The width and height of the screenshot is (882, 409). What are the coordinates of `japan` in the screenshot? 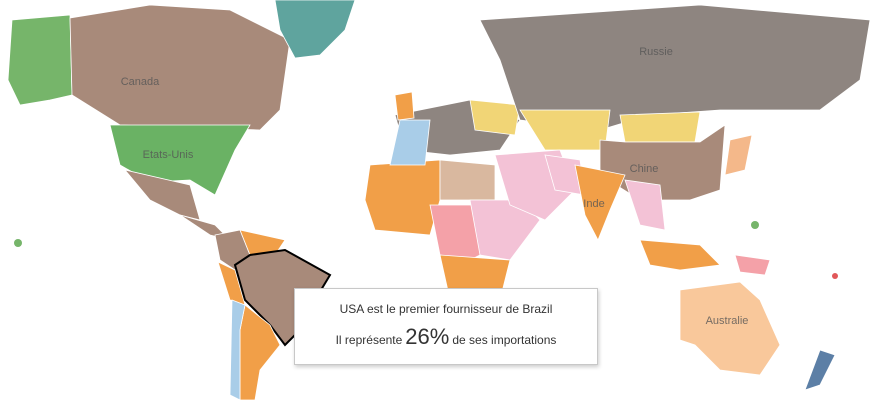 It's located at (738, 155).